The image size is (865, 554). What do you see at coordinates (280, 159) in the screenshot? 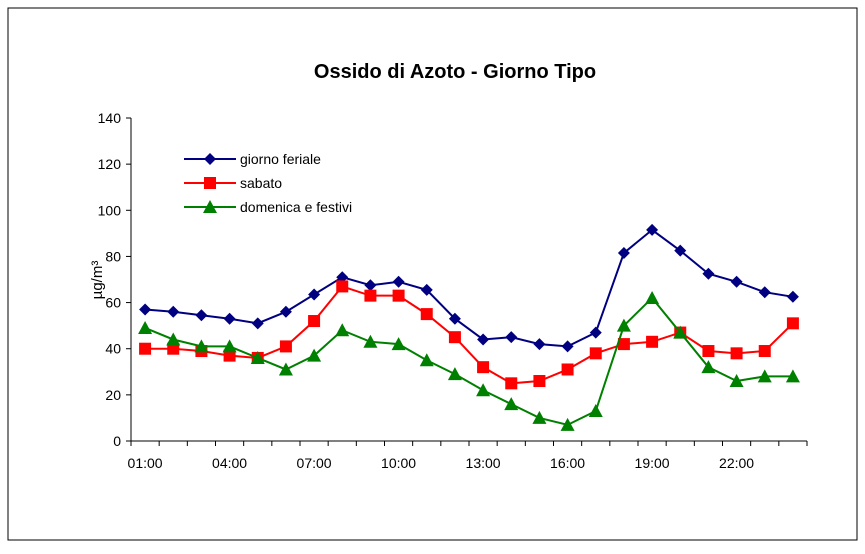
I see `legend-label: giorno feriale` at bounding box center [280, 159].